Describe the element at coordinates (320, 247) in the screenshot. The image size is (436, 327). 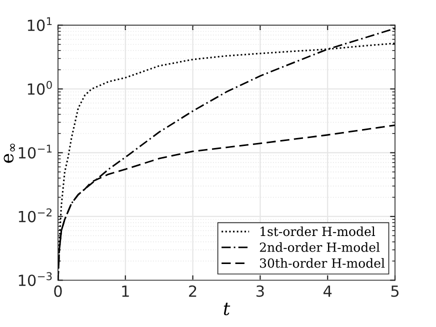
I see `legend-label: 2nd-order H-model` at that location.